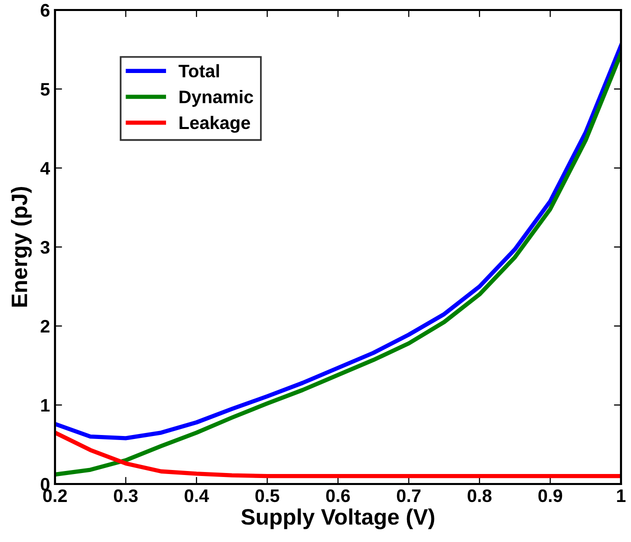  Describe the element at coordinates (45, 247) in the screenshot. I see `y-tick-label: 3` at that location.